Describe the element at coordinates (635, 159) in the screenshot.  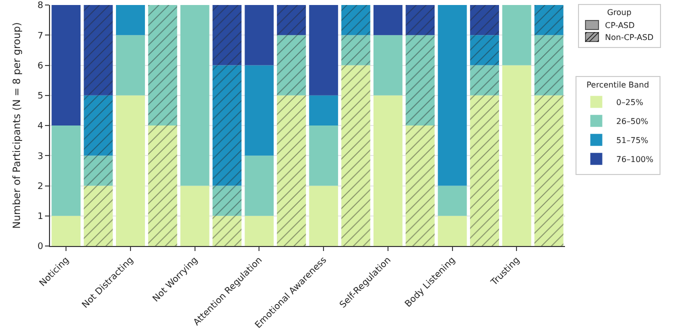
I see `legend-label: 76–100%` at that location.